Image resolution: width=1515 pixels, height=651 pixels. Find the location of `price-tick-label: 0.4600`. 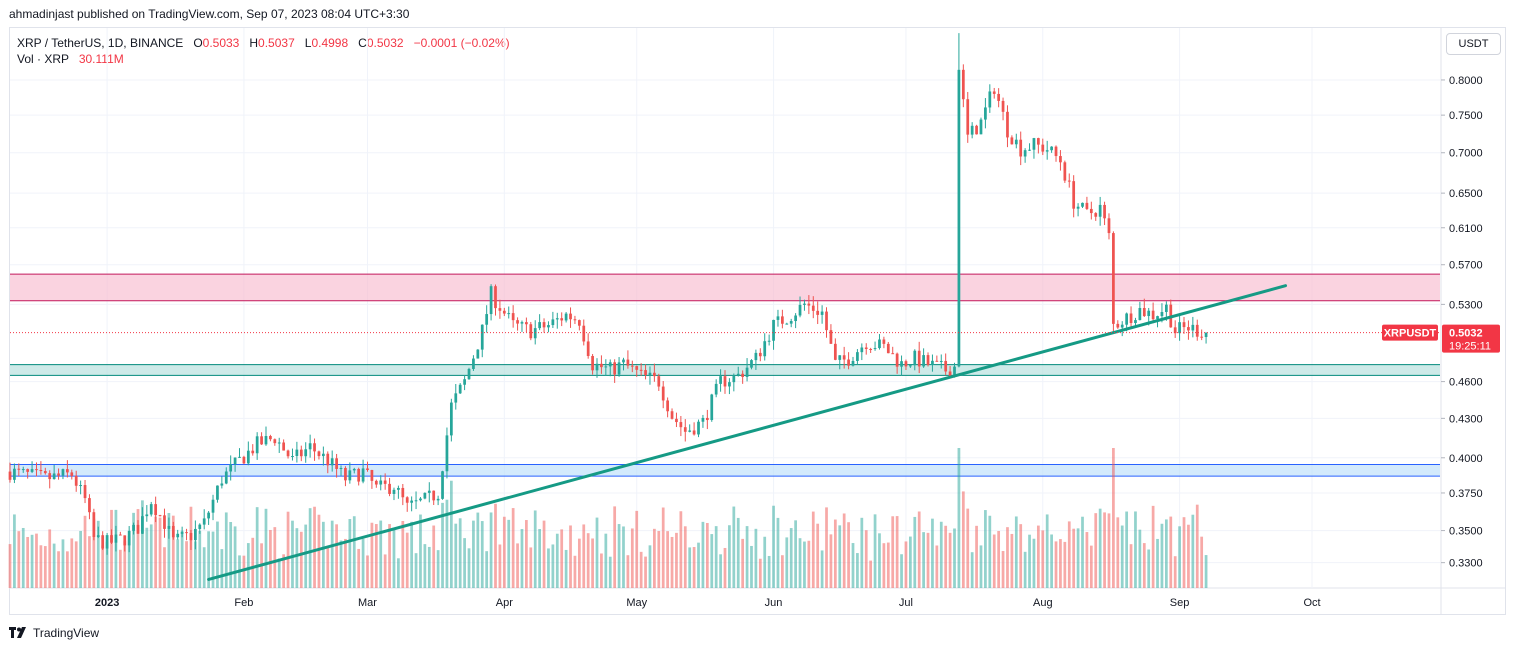

price-tick-label: 0.4600 is located at coordinates (1466, 383).